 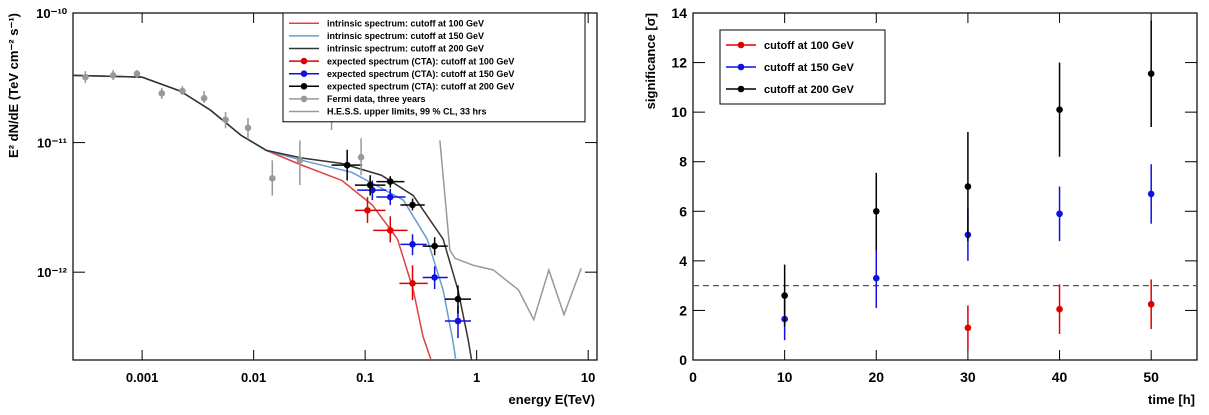 I want to click on x-tick-label: 0.01, so click(x=253, y=377).